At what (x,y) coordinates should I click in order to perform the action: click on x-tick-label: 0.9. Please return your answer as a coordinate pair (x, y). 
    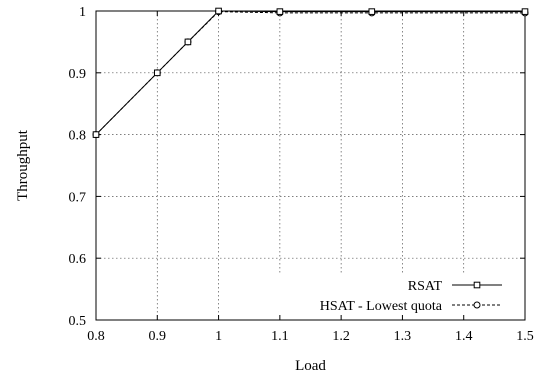
    Looking at the image, I should click on (158, 336).